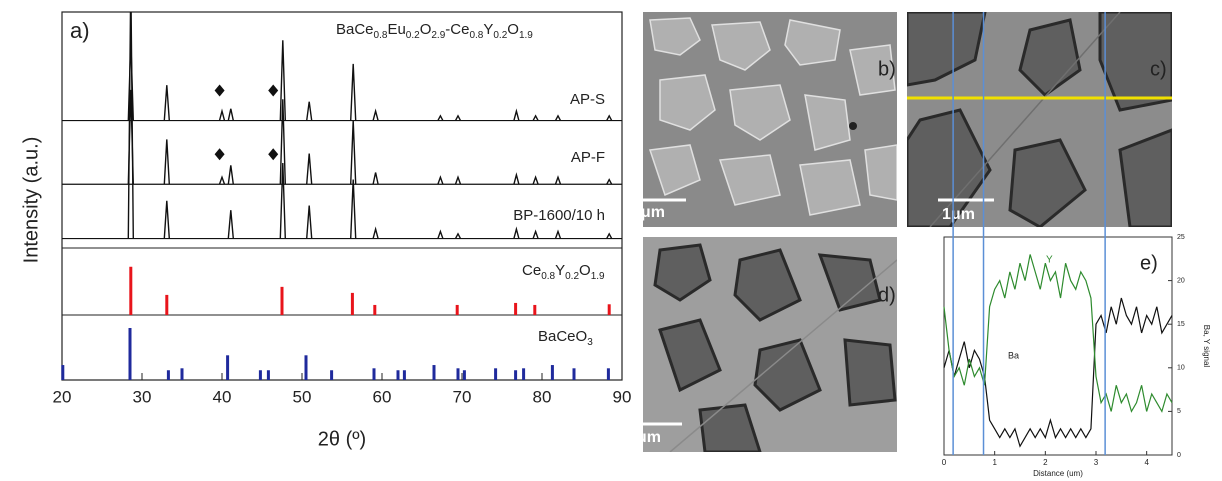 This screenshot has height=481, width=1222. Describe the element at coordinates (1058, 473) in the screenshot. I see `x-axis-label: Distance (um)` at that location.